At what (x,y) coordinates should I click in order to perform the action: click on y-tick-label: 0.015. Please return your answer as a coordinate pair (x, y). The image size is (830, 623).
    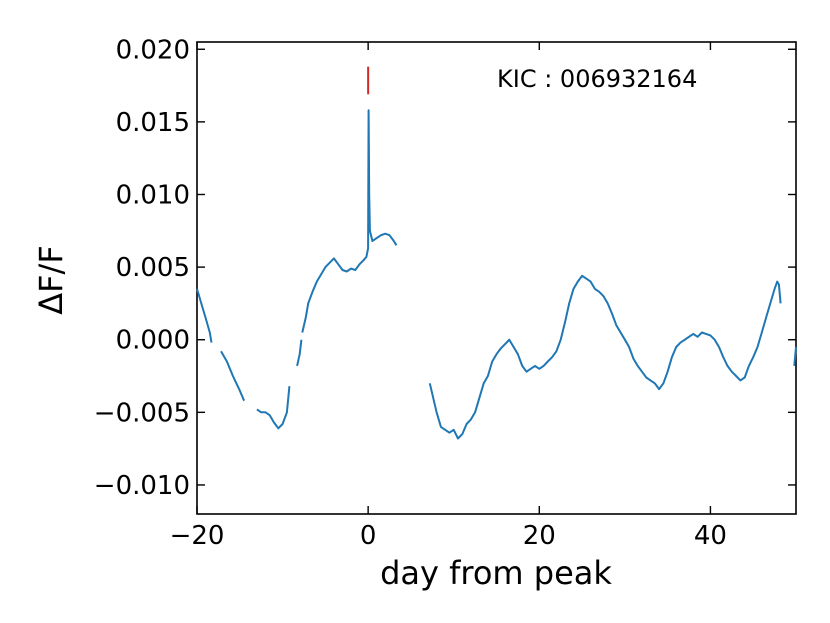
    Looking at the image, I should click on (153, 123).